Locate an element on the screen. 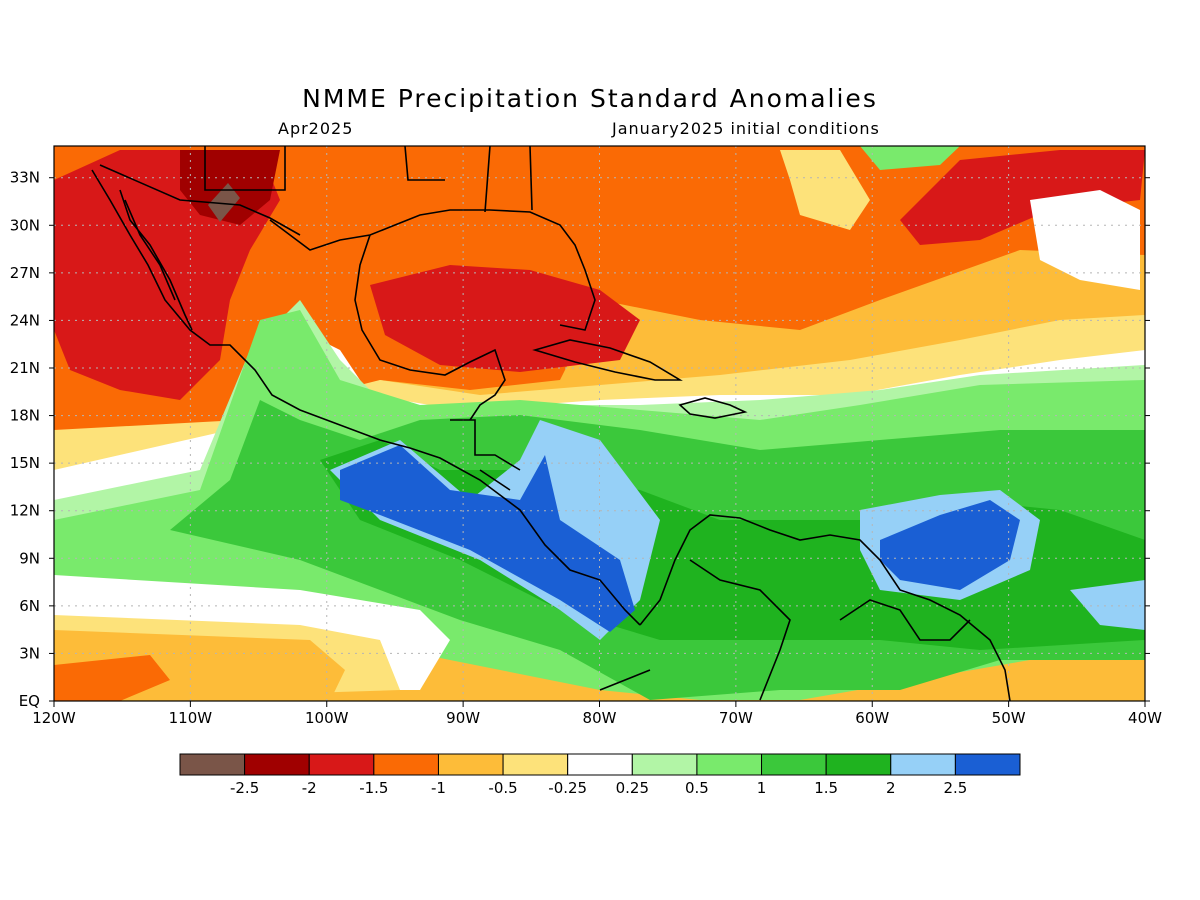  anomaly-region-south-dark-orange is located at coordinates (112, 678).